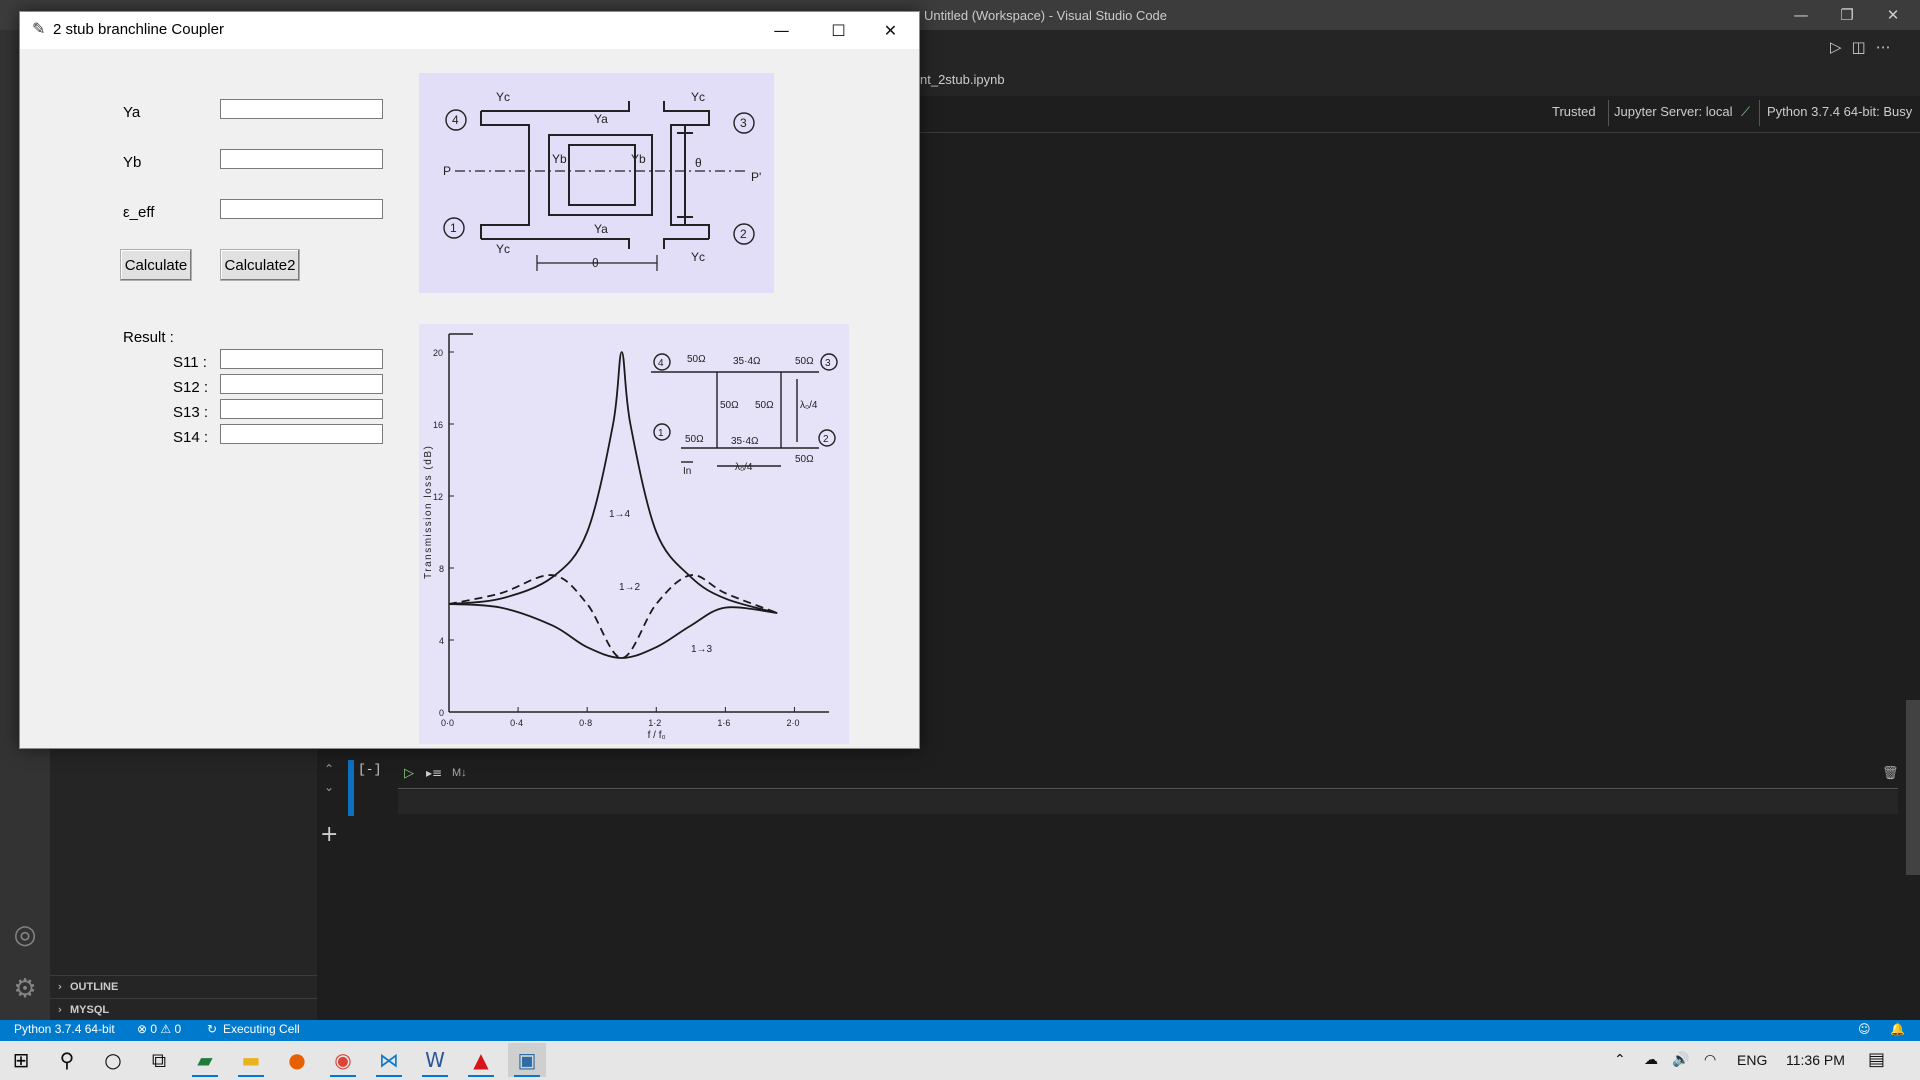  I want to click on wifi-icon: ◠, so click(1710, 1060).